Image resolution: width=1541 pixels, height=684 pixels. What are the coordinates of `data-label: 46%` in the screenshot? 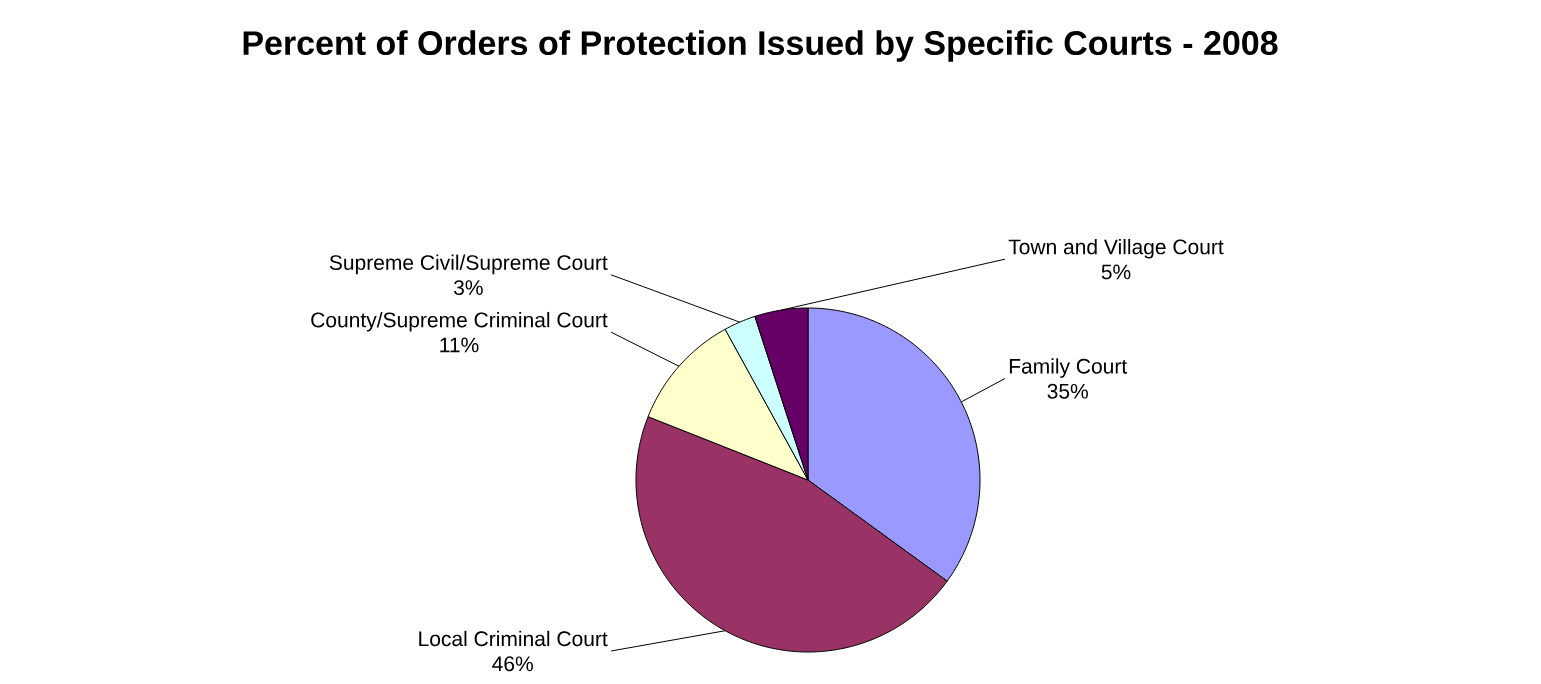 It's located at (512, 664).